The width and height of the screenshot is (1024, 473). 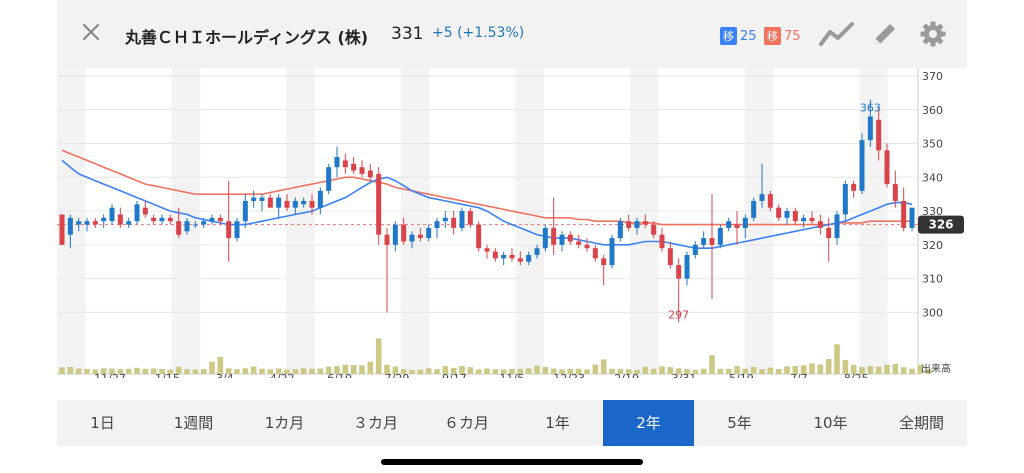 What do you see at coordinates (678, 314) in the screenshot?
I see `low-annotation: 297` at bounding box center [678, 314].